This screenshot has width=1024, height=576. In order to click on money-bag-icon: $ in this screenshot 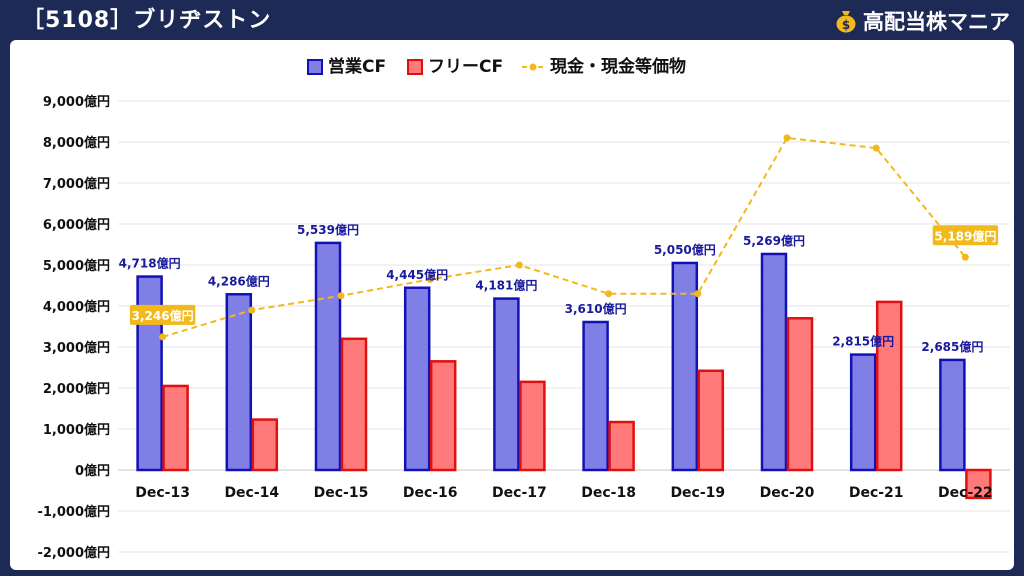, I will do `click(846, 22)`.